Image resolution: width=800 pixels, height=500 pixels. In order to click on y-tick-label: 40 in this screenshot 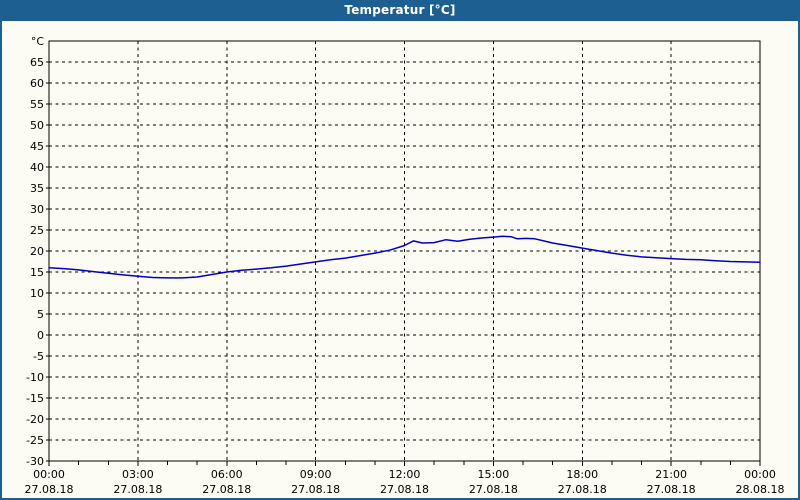, I will do `click(37, 167)`.